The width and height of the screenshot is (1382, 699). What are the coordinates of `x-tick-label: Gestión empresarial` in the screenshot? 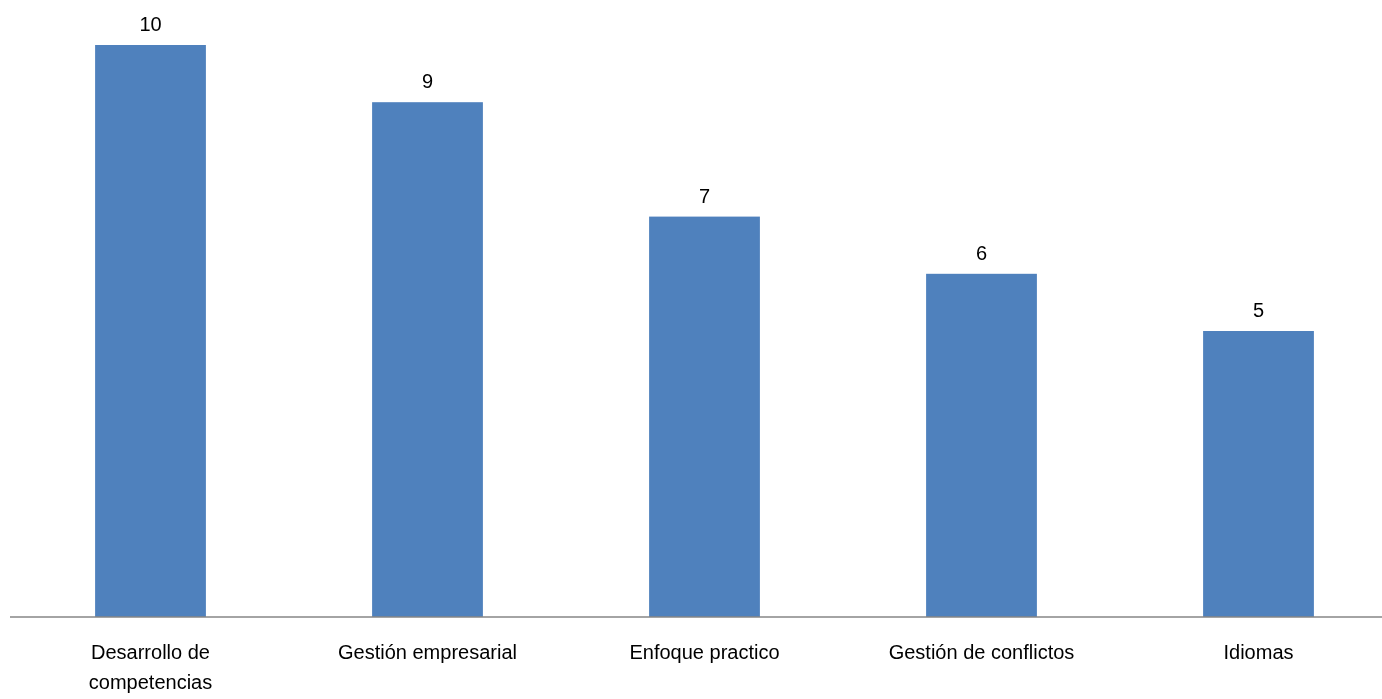 It's located at (427, 652).